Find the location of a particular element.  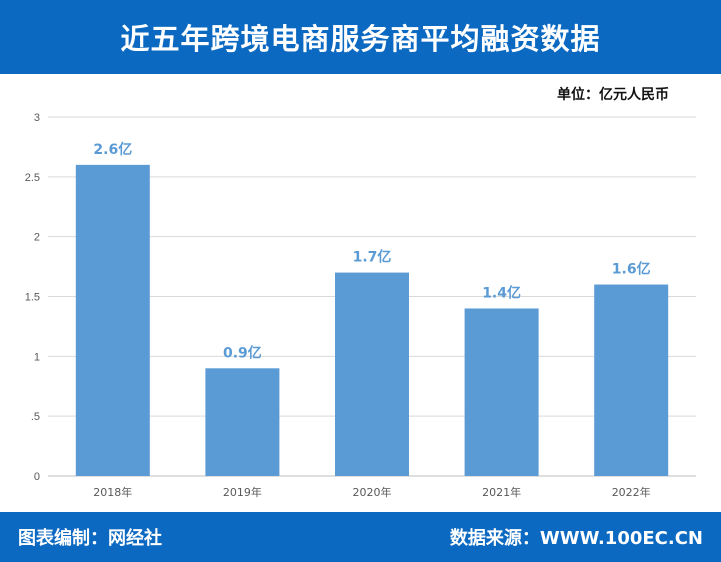

footer-banner: 图表编制：网经社 数据来源：WWW.100EC.CN is located at coordinates (360, 537).